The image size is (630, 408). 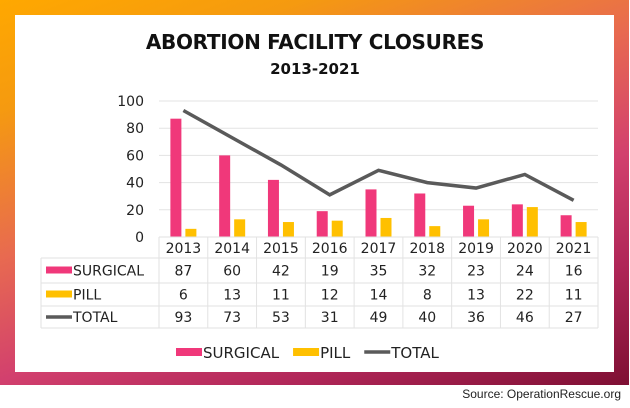 What do you see at coordinates (183, 296) in the screenshot?
I see `table-cell-value: 6` at bounding box center [183, 296].